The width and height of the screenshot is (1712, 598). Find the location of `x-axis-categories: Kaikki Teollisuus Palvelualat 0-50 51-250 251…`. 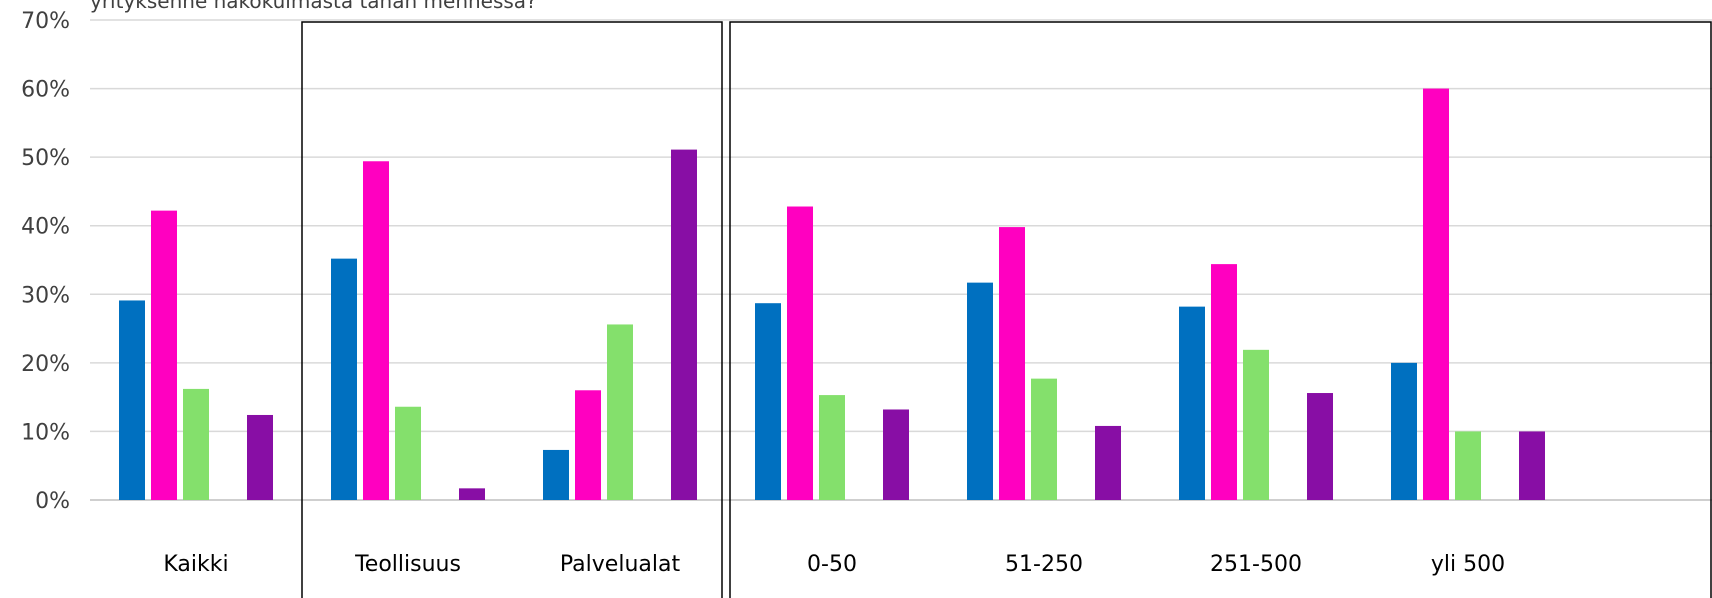

x-axis-categories: Kaikki Teollisuus Palvelualat 0-50 51-250 251… is located at coordinates (834, 564).